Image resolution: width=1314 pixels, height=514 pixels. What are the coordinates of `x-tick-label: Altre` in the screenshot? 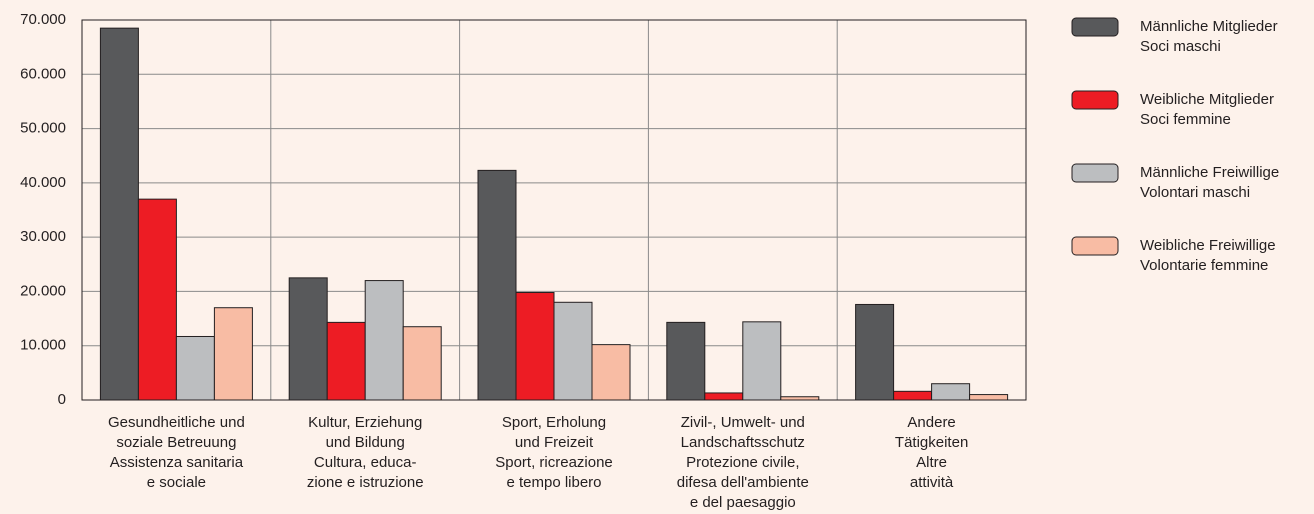 It's located at (931, 462).